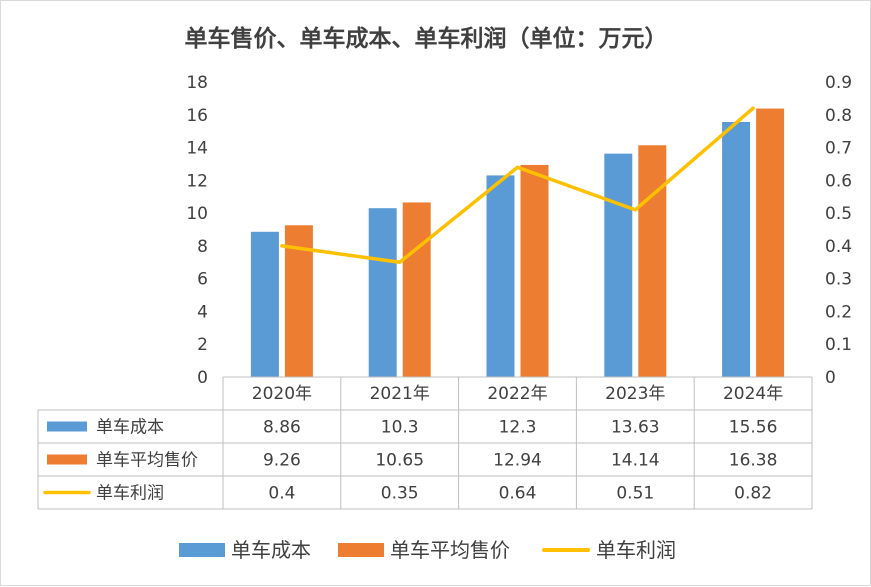  What do you see at coordinates (635, 461) in the screenshot?
I see `table-cell: 14.14` at bounding box center [635, 461].